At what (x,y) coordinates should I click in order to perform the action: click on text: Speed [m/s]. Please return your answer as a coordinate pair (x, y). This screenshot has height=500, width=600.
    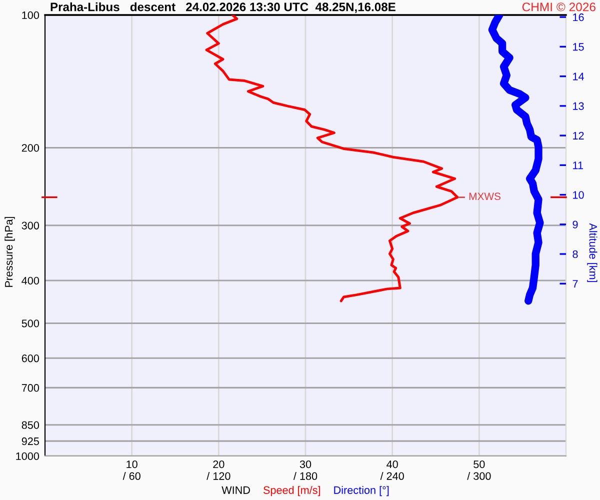
    Looking at the image, I should click on (291, 491).